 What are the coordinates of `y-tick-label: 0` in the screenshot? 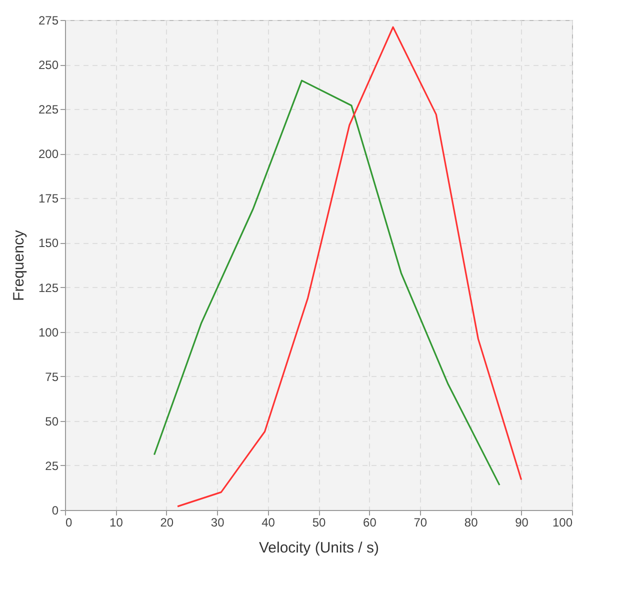 It's located at (55, 511).